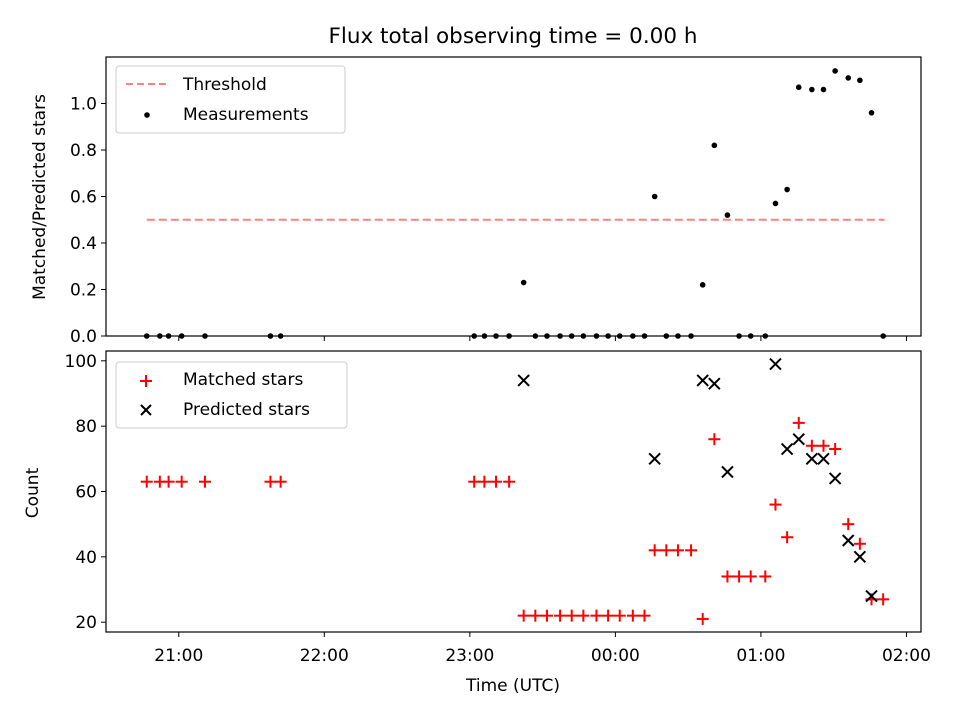 This screenshot has height=720, width=960. Describe the element at coordinates (178, 656) in the screenshot. I see `bottom-x-tick-label: 21:00` at that location.